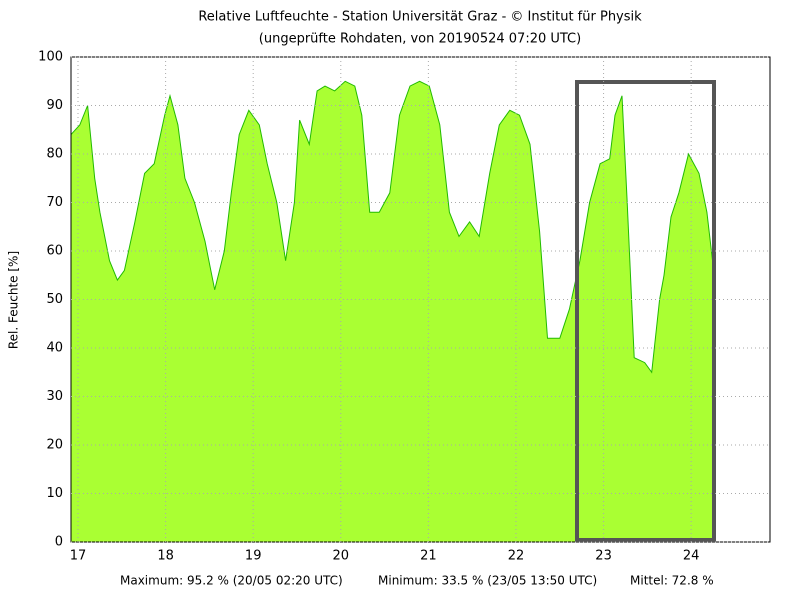 The image size is (785, 591). Describe the element at coordinates (645, 311) in the screenshot. I see `highlight-box` at that location.